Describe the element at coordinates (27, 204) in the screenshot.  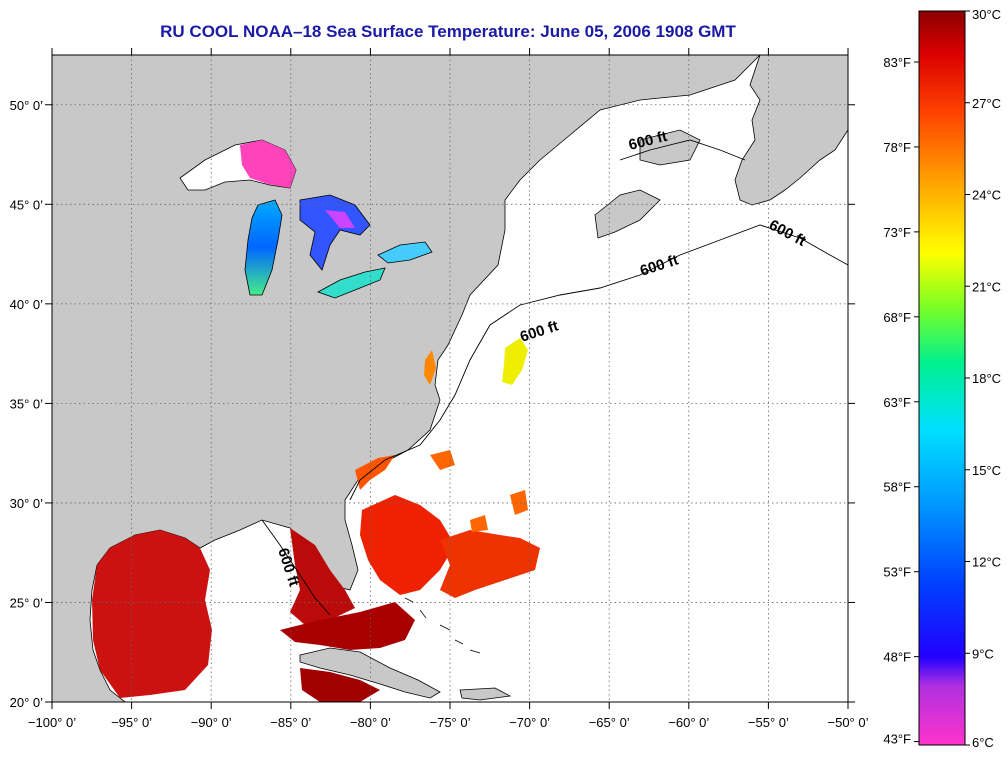
I see `y-tick-label: 45° 0’` at that location.